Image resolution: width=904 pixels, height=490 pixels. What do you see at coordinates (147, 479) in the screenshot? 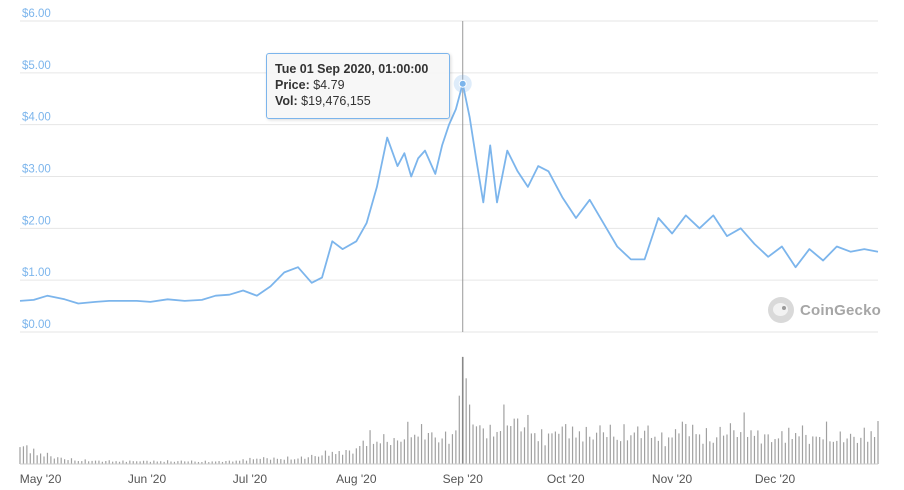
I see `x-tick-label: Jun '20` at bounding box center [147, 479].